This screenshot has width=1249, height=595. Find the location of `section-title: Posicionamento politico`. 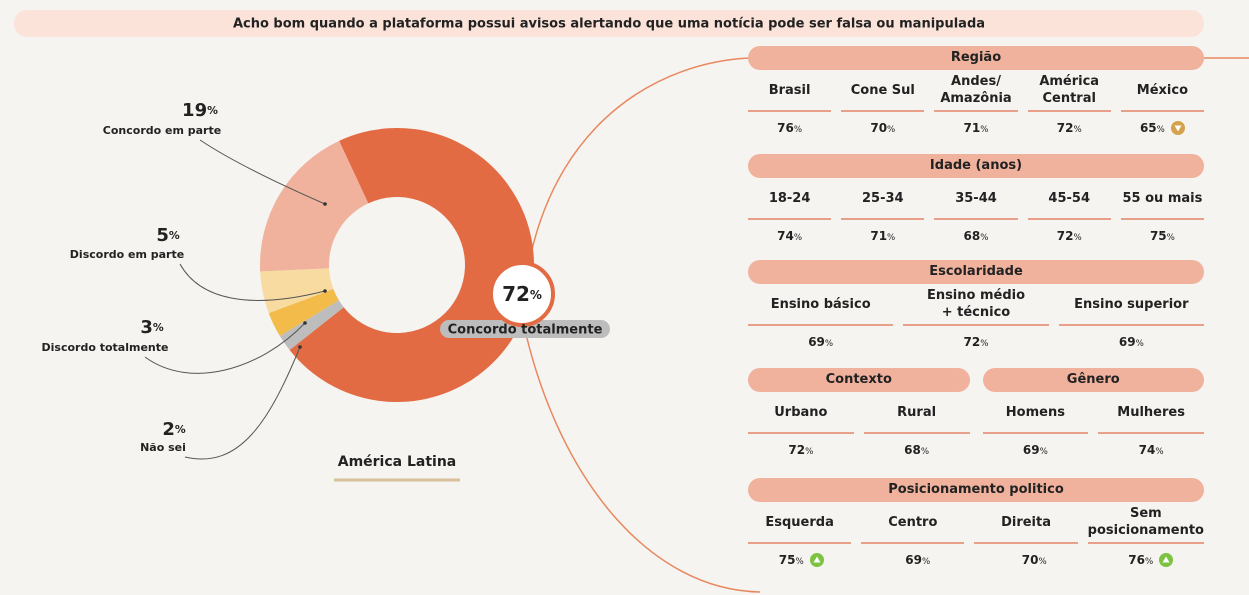

section-title: Posicionamento politico is located at coordinates (976, 490).